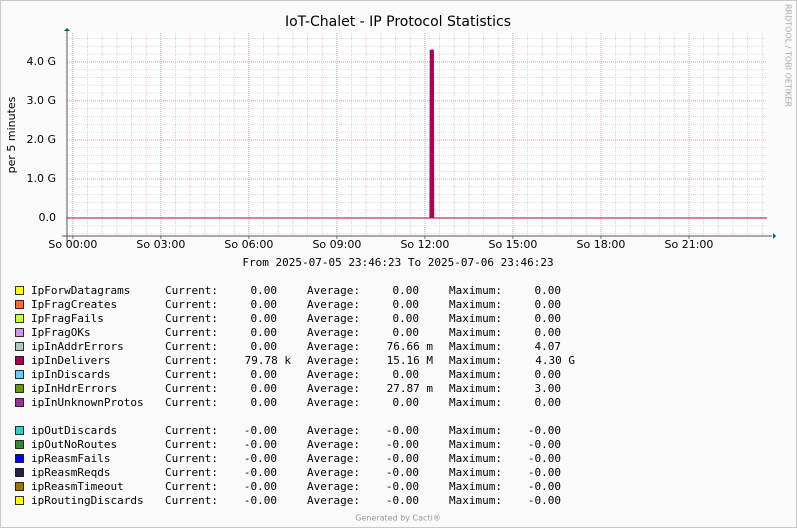  Describe the element at coordinates (41, 100) in the screenshot. I see `y-tick-label: 3.0 G` at that location.